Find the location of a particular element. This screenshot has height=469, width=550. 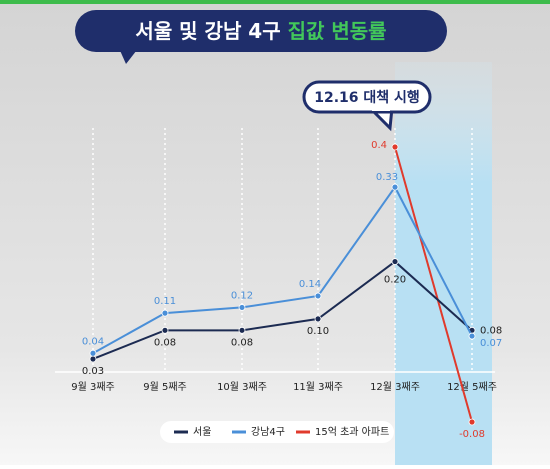

data-label: 0.11 is located at coordinates (165, 301).